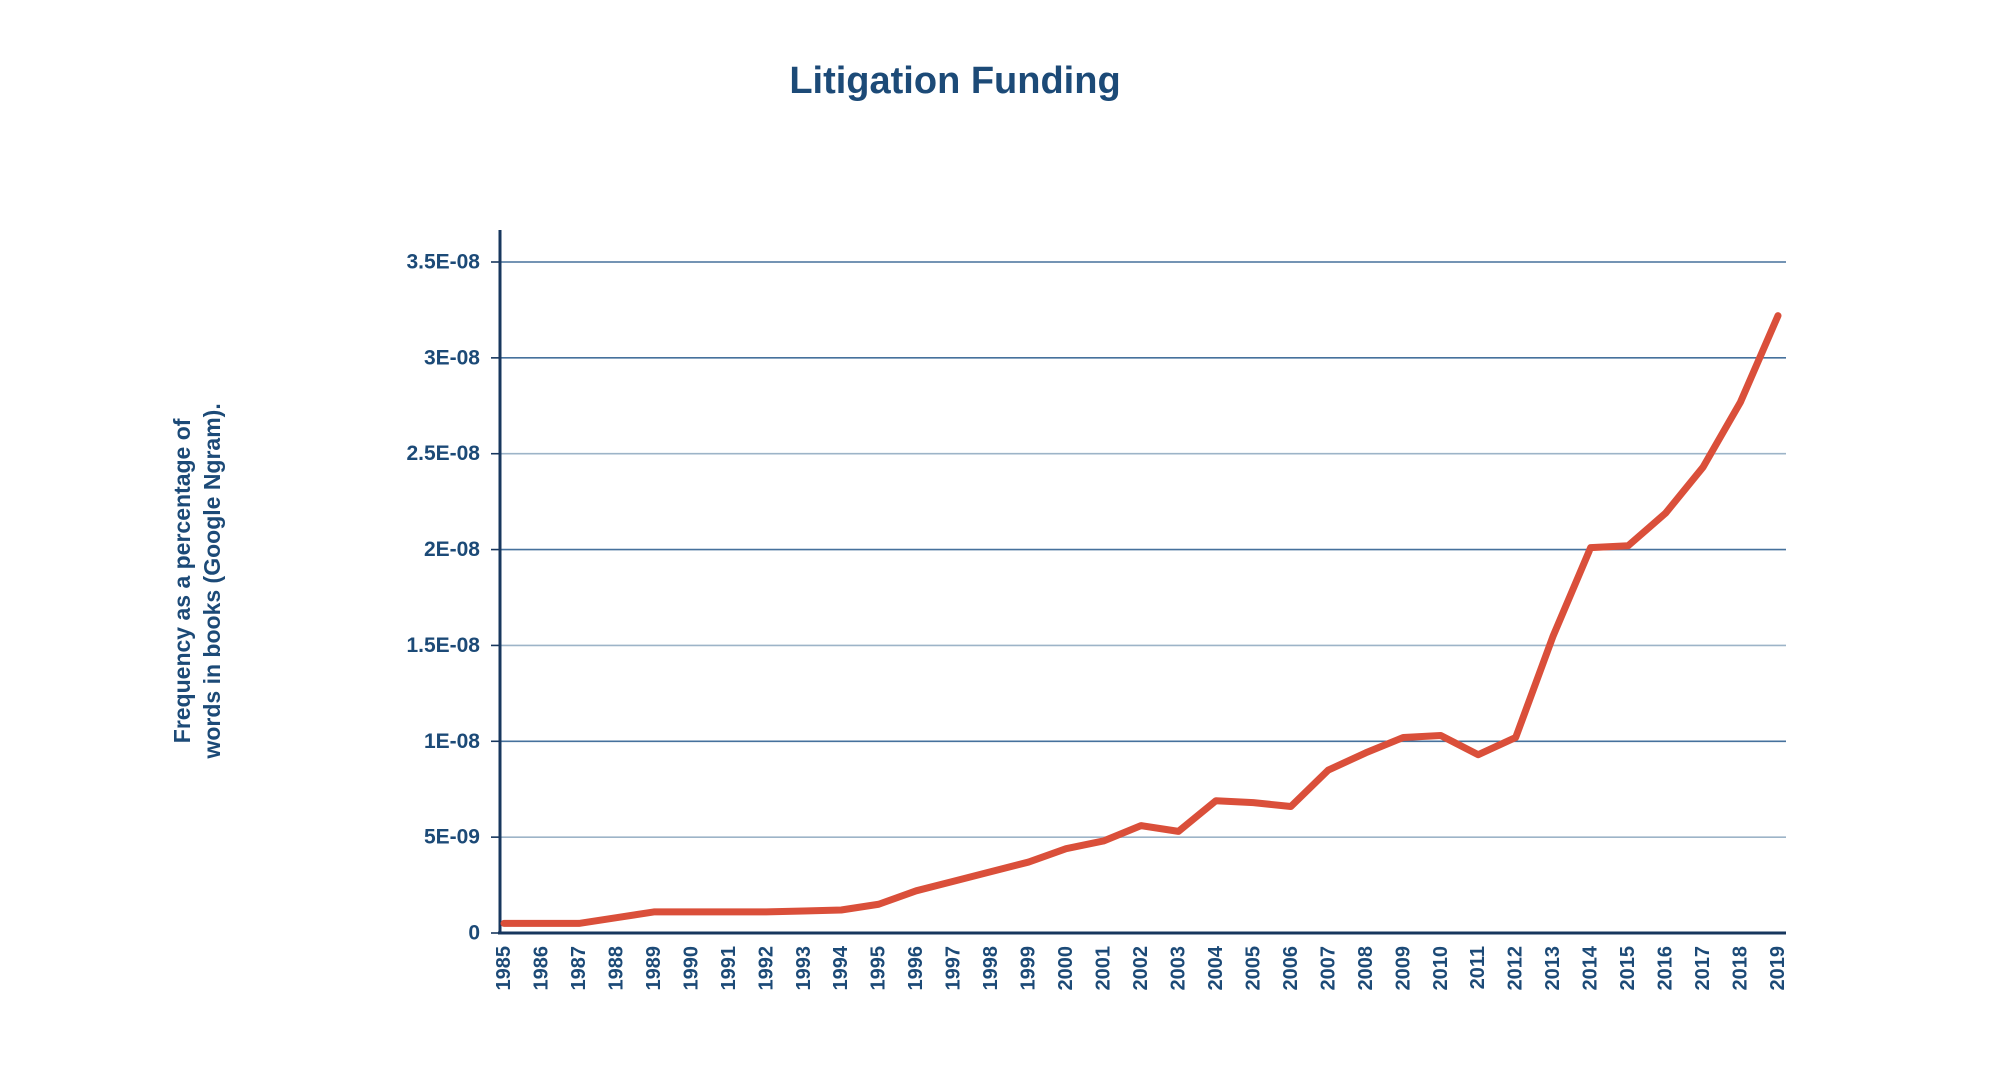 The image size is (2000, 1081). What do you see at coordinates (452, 549) in the screenshot?
I see `y-tick-label: 2E-08` at bounding box center [452, 549].